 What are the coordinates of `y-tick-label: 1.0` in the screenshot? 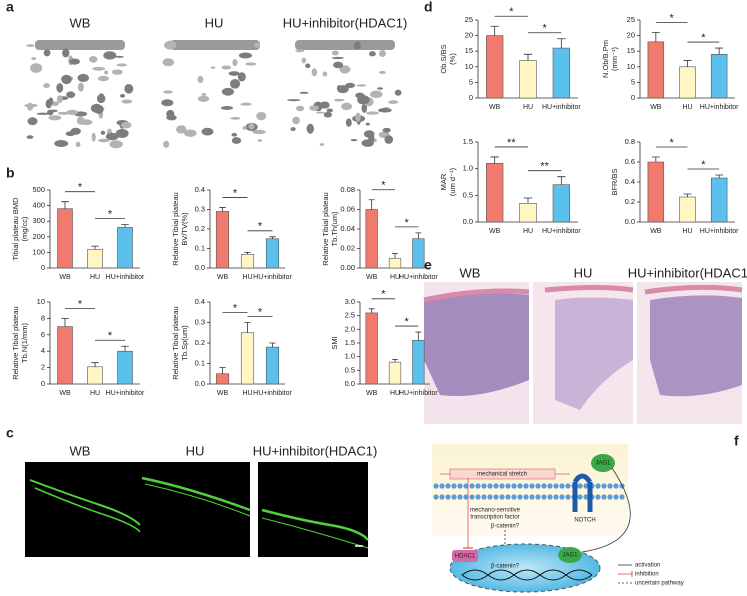 It's located at (468, 168).